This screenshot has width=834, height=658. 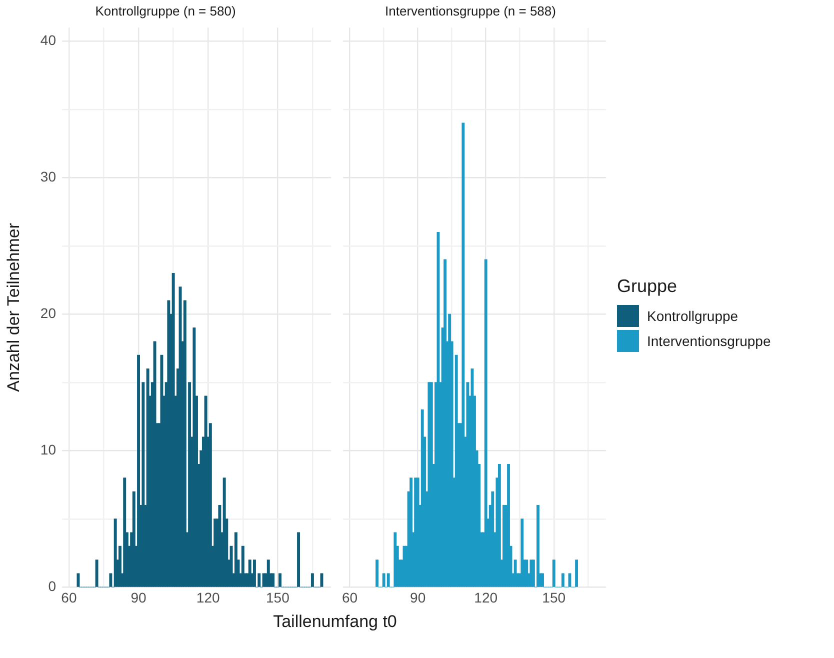 What do you see at coordinates (709, 340) in the screenshot?
I see `legend-label: Interventionsgruppe` at bounding box center [709, 340].